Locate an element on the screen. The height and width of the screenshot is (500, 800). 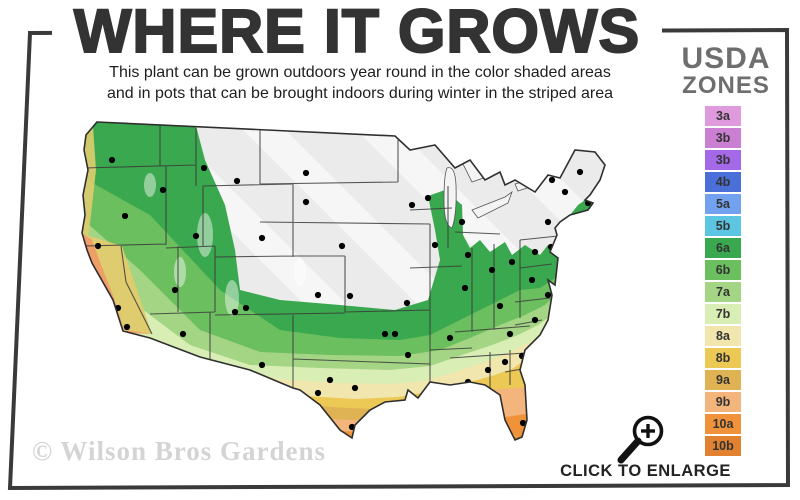
legend-title-usda: USDA is located at coordinates (726, 58).